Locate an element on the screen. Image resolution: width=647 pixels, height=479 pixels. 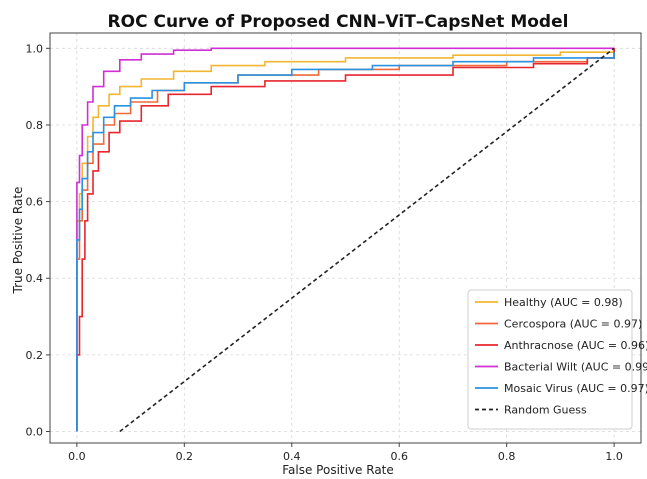
y-tick-label: 0.6 is located at coordinates (35, 202).